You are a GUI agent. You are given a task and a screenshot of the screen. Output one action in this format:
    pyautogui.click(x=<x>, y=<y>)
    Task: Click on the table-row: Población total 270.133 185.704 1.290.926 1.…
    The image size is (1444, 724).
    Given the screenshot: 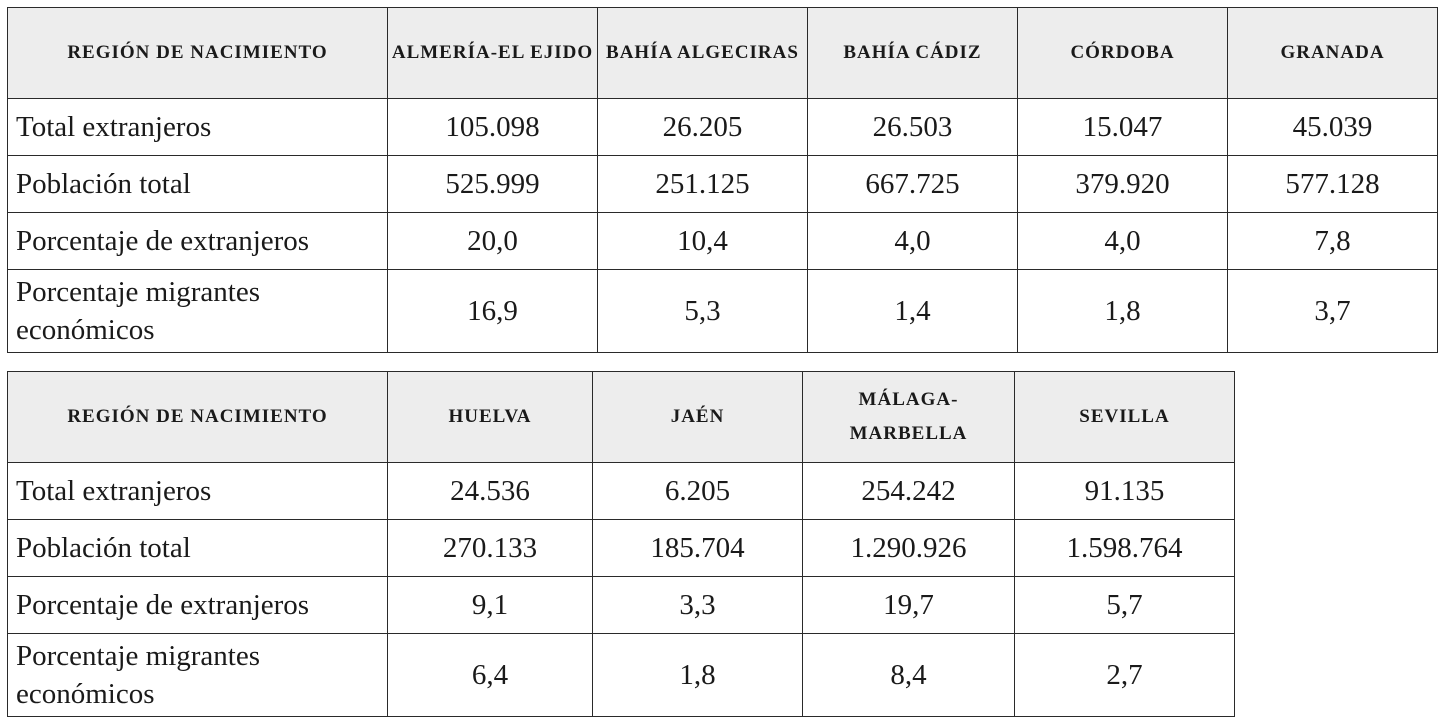 What is the action you would take?
    pyautogui.click(x=621, y=548)
    